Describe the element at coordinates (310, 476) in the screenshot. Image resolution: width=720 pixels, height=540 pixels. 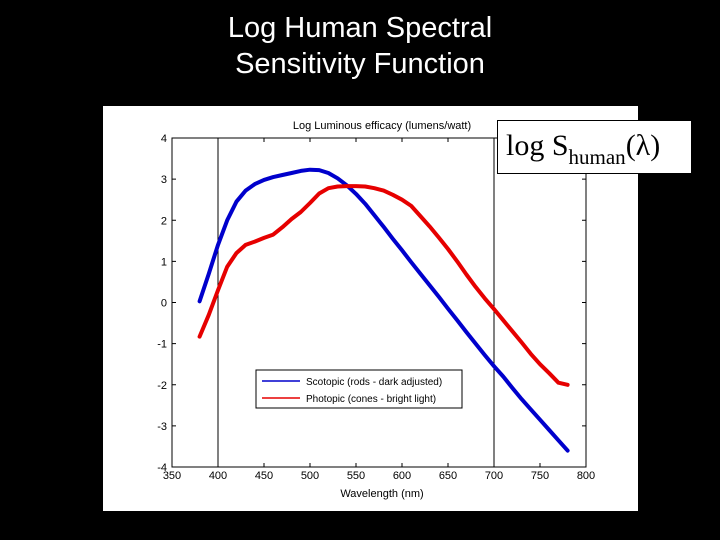
I see `x-tick-label: 500` at that location.